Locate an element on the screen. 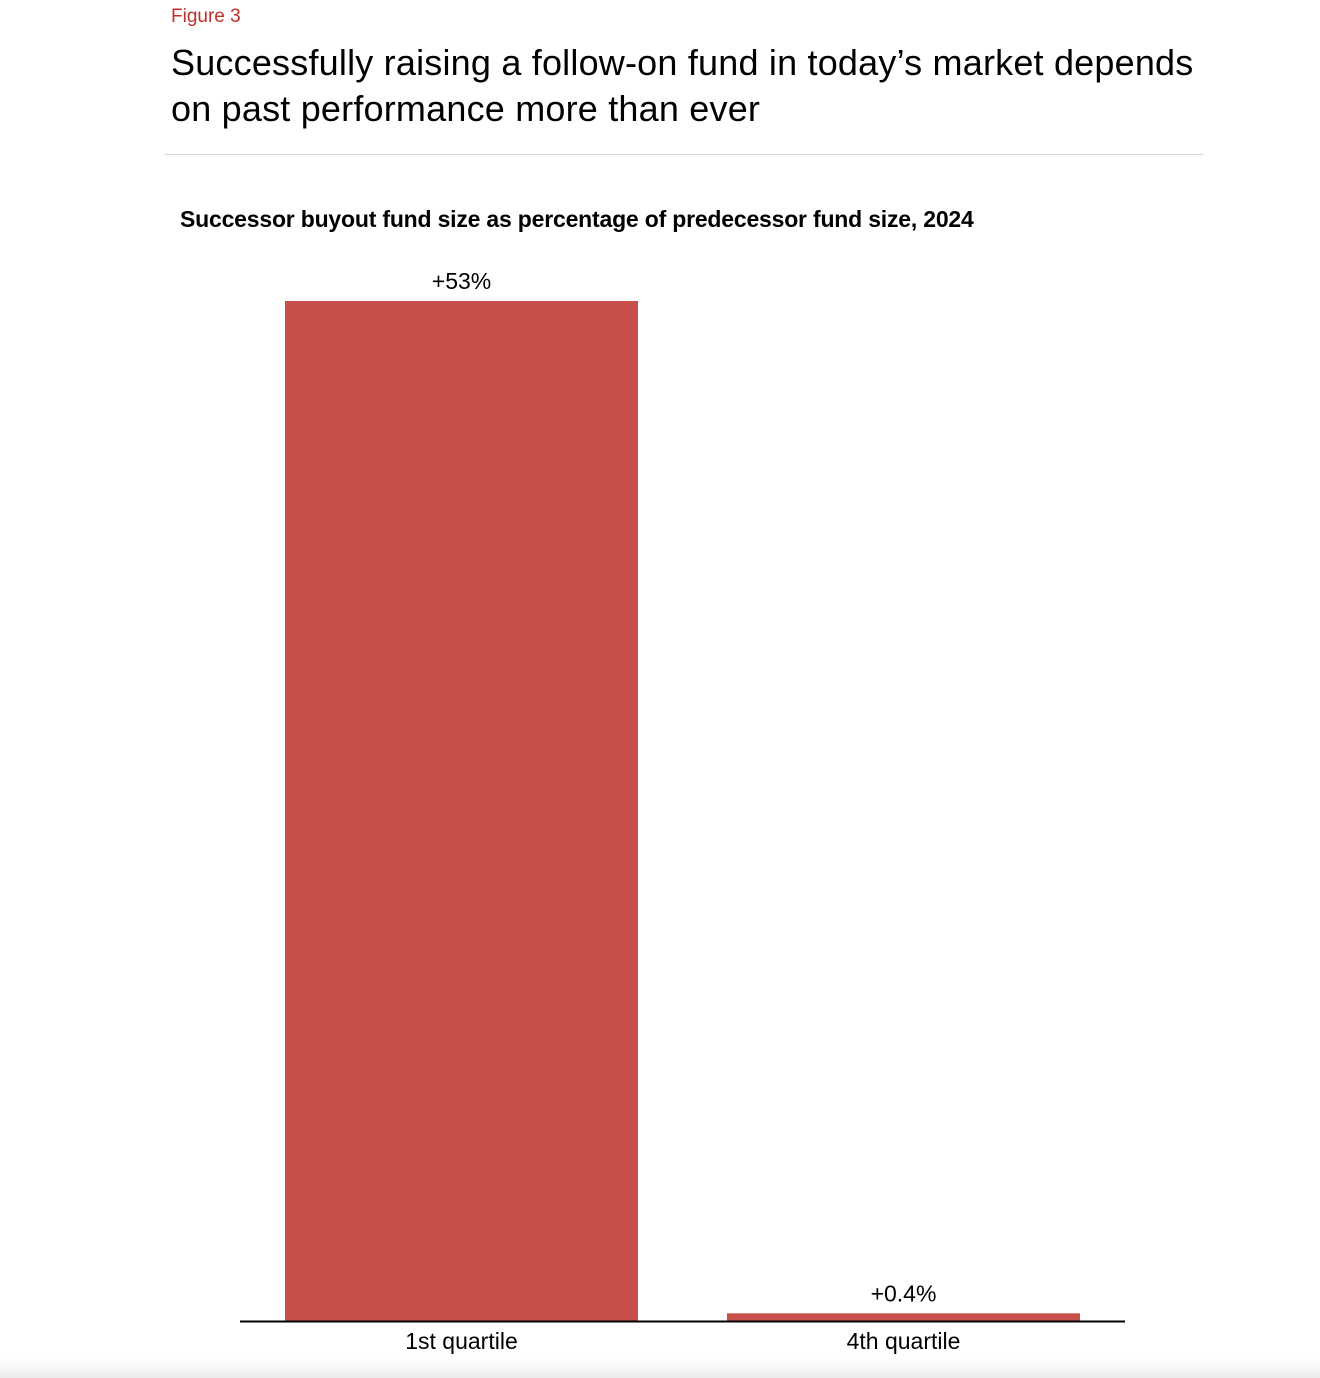 This screenshot has height=1378, width=1320. category-label-1: 1st quartile is located at coordinates (461, 1341).